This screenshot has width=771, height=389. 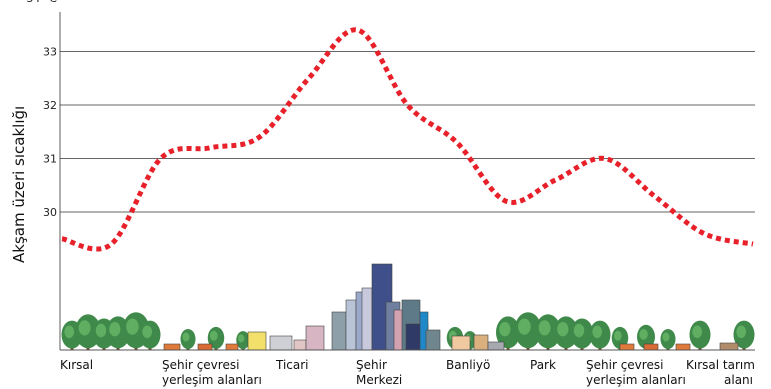 What do you see at coordinates (543, 365) in the screenshot?
I see `category-label: Park` at bounding box center [543, 365].